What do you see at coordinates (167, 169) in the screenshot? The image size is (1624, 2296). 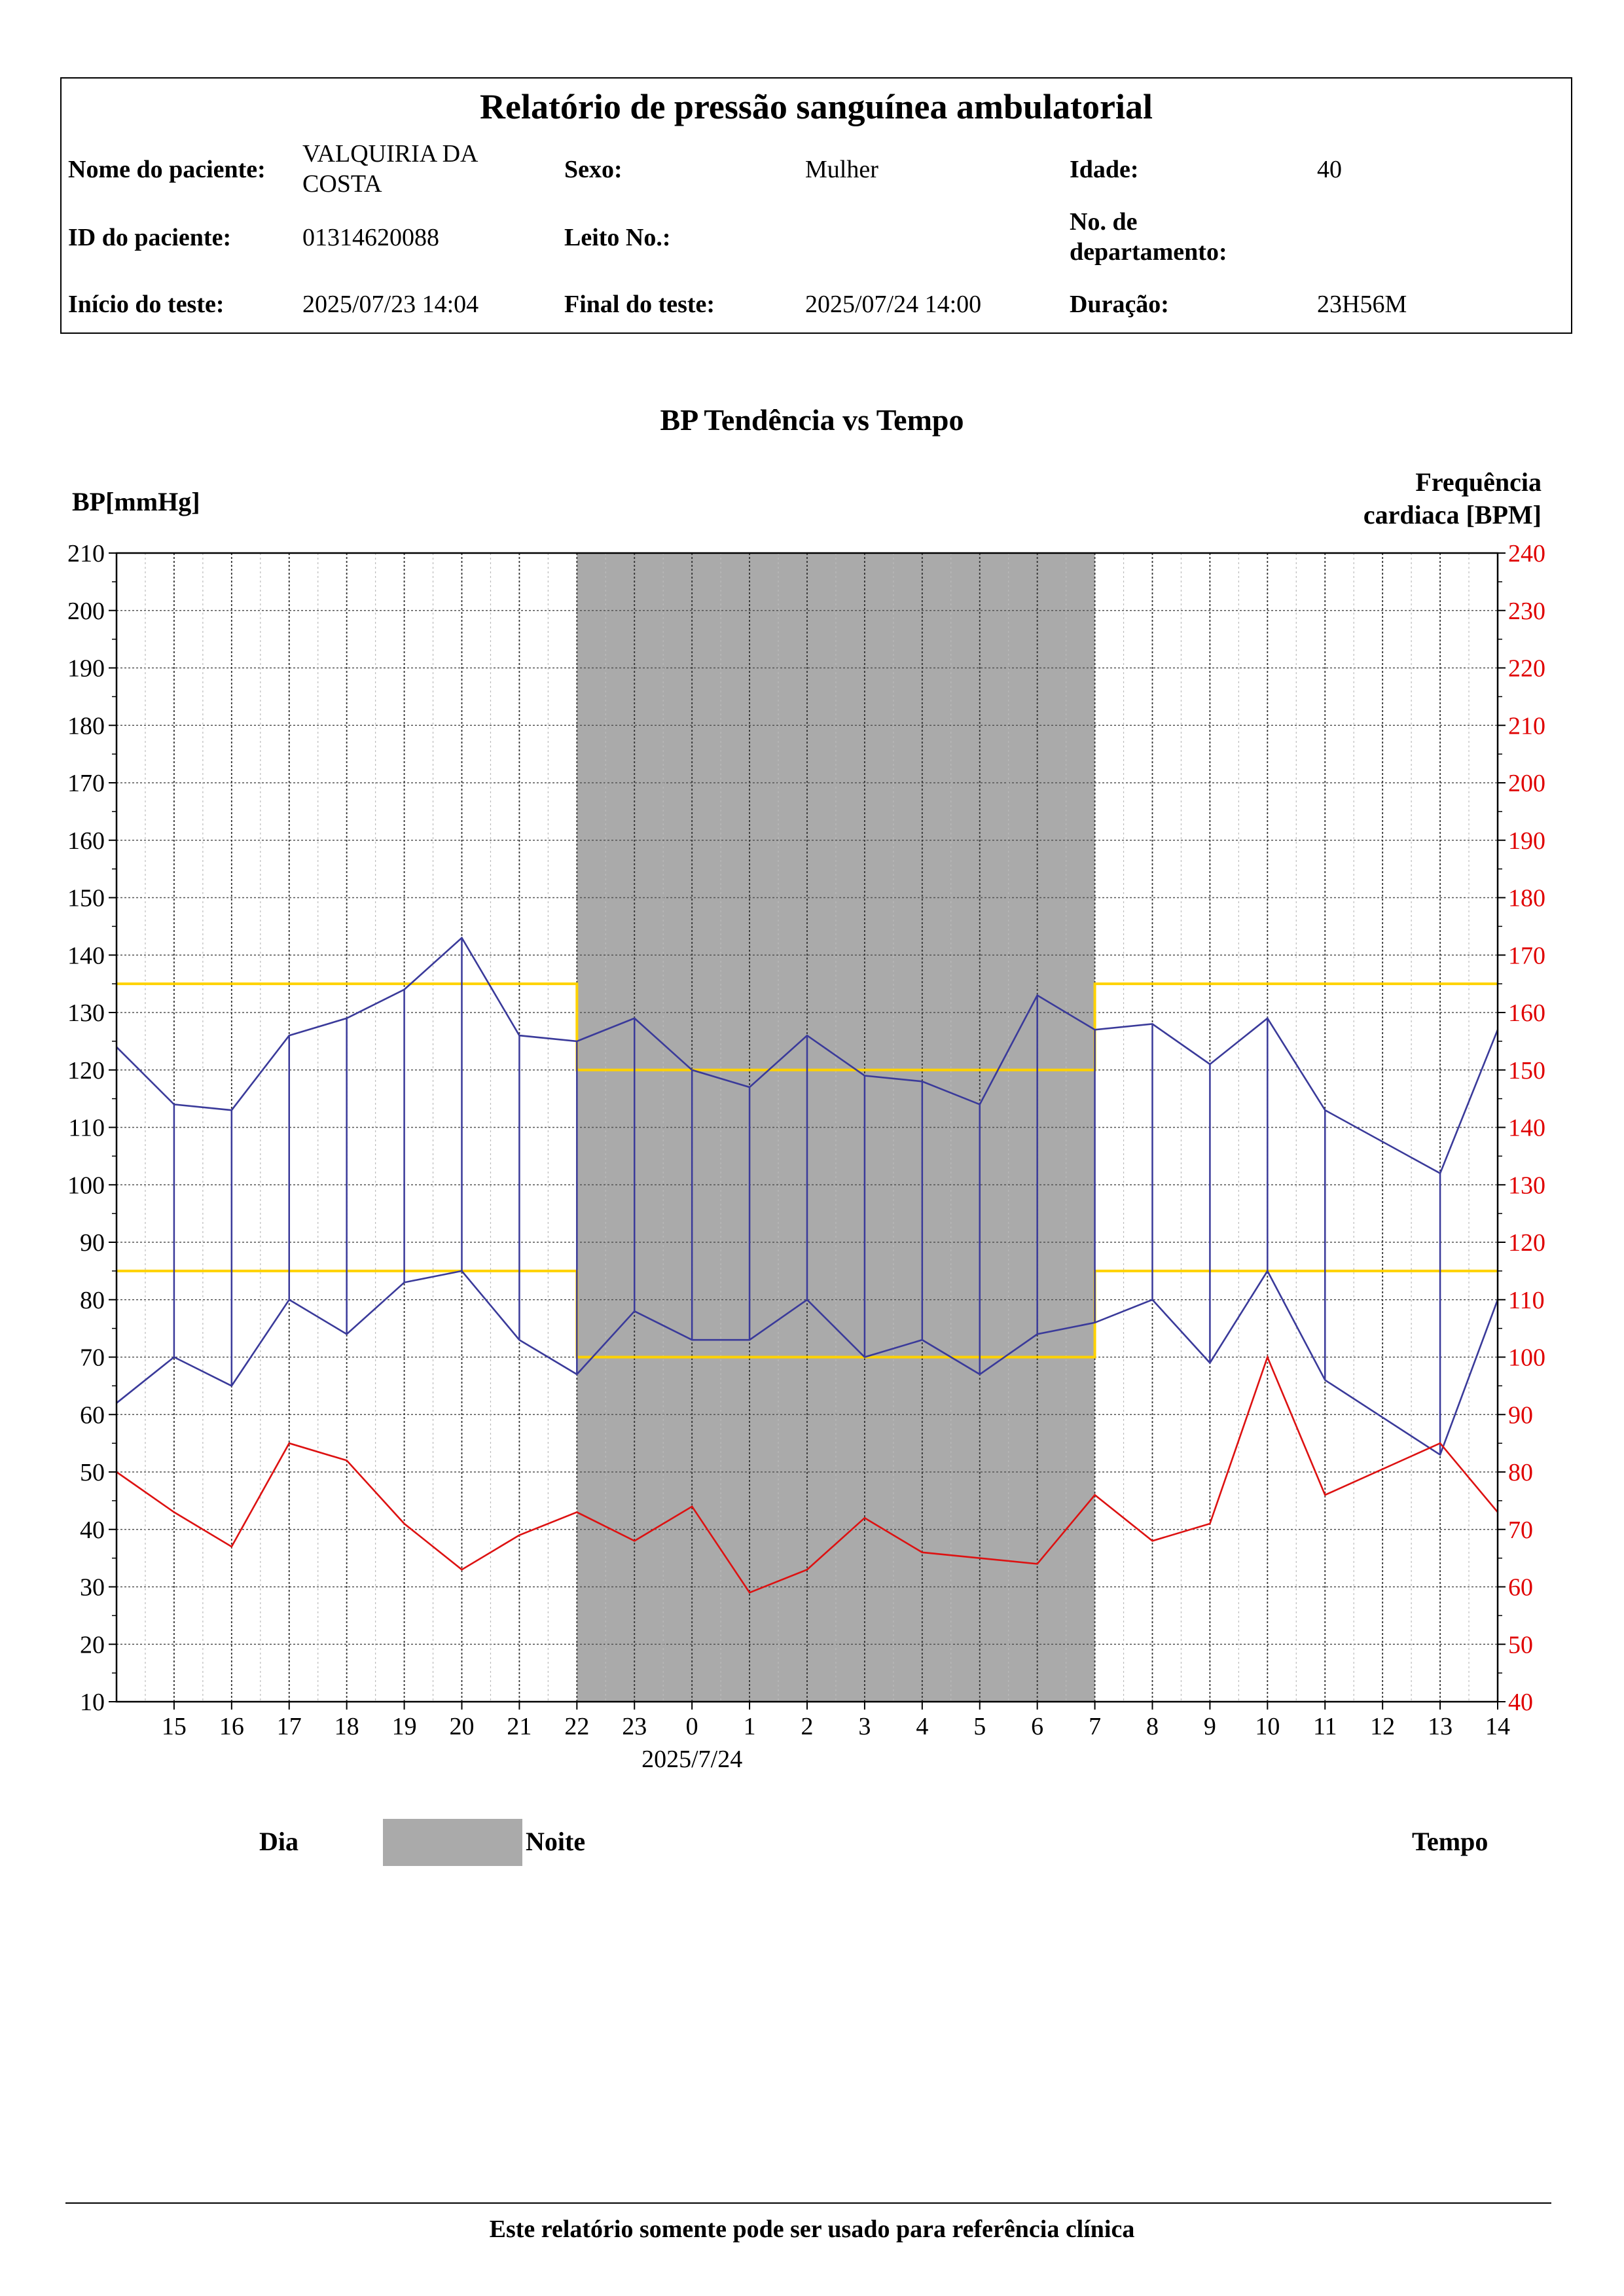 I see `patient-name-label: Nome do paciente:` at bounding box center [167, 169].